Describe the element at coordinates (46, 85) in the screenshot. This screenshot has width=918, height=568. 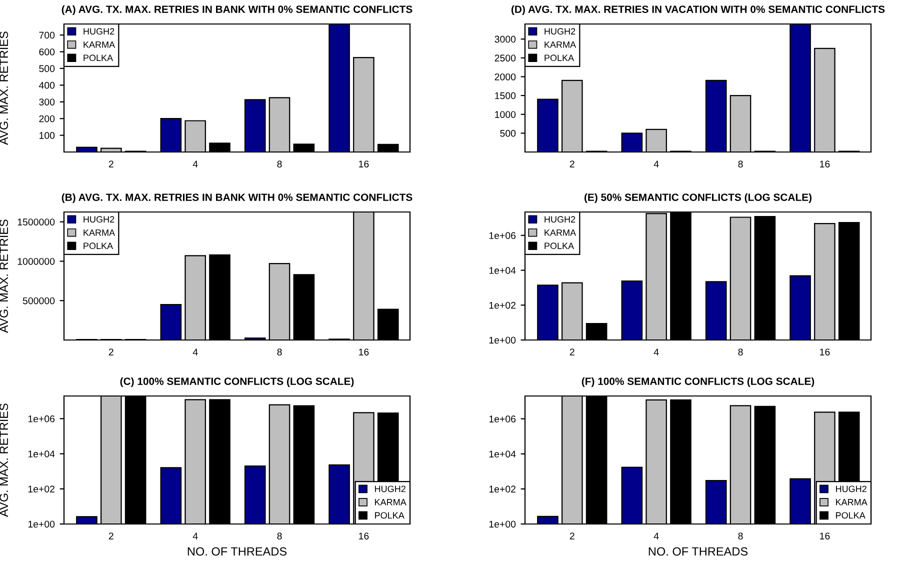
I see `y-tick-label: 400` at that location.